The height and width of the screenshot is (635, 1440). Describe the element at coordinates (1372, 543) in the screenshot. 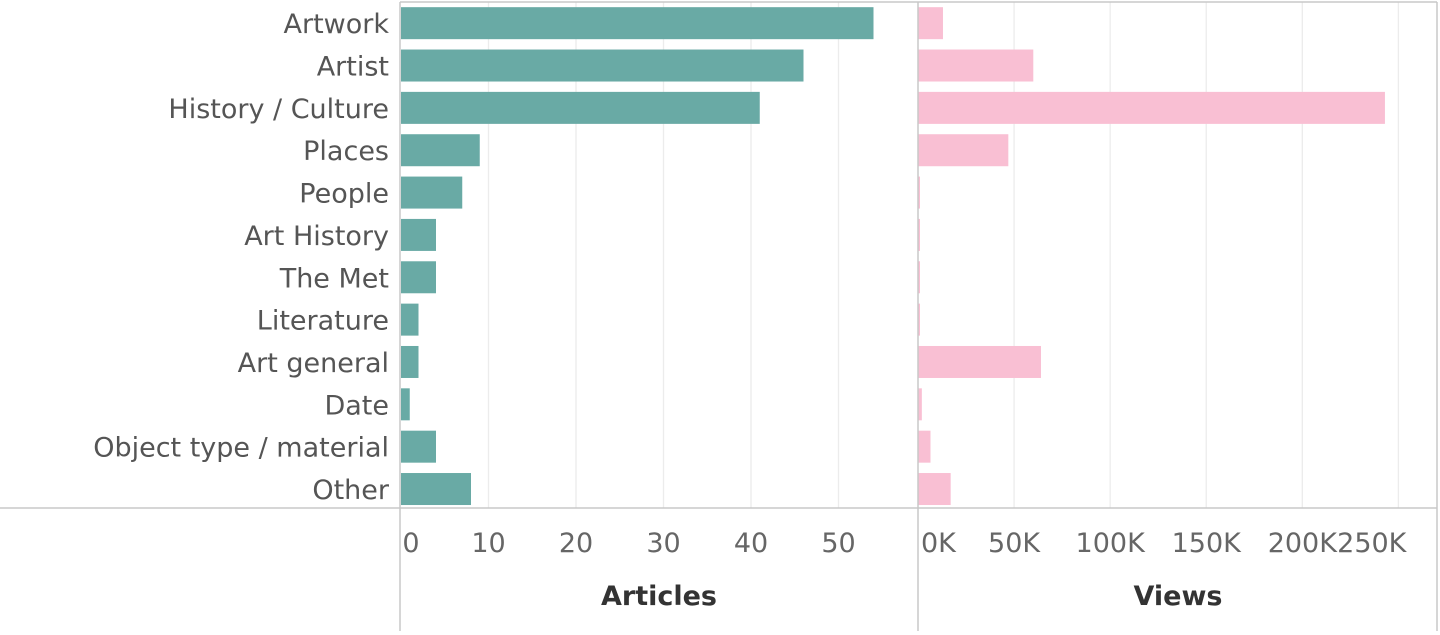

I see `views-tick-label: 250K` at that location.